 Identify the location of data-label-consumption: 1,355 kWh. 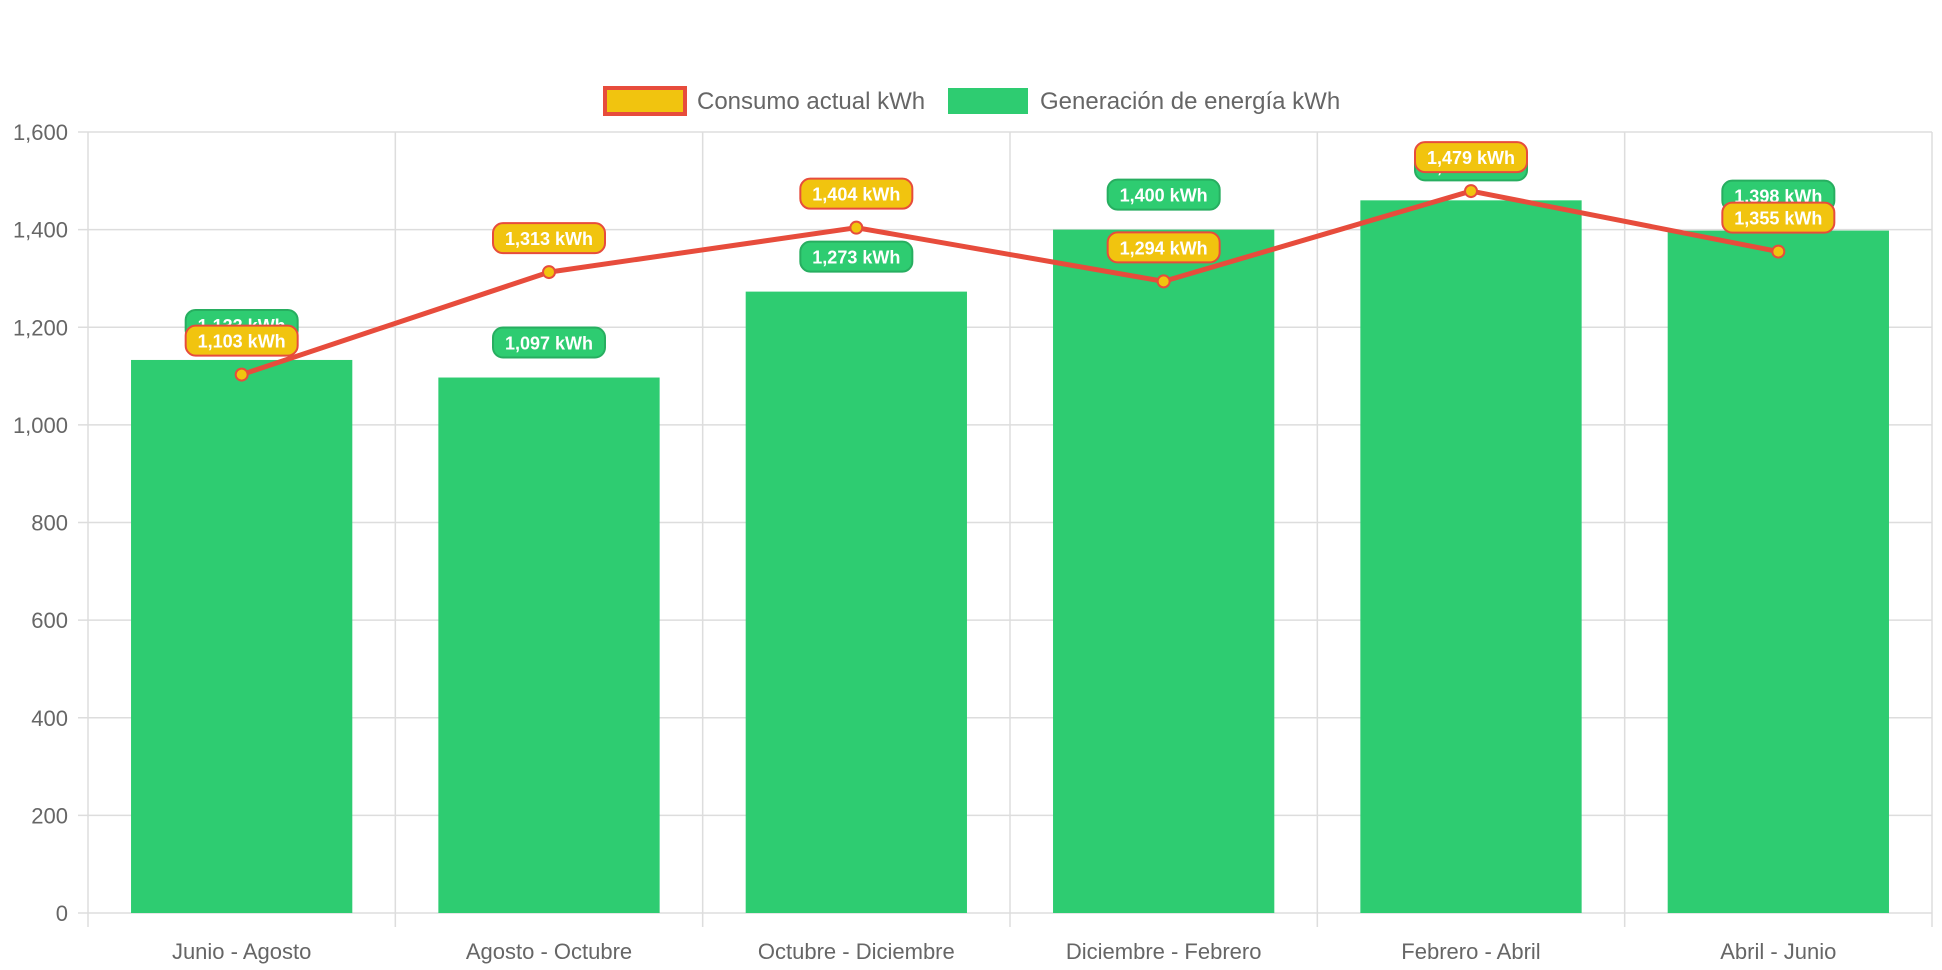
(1778, 217).